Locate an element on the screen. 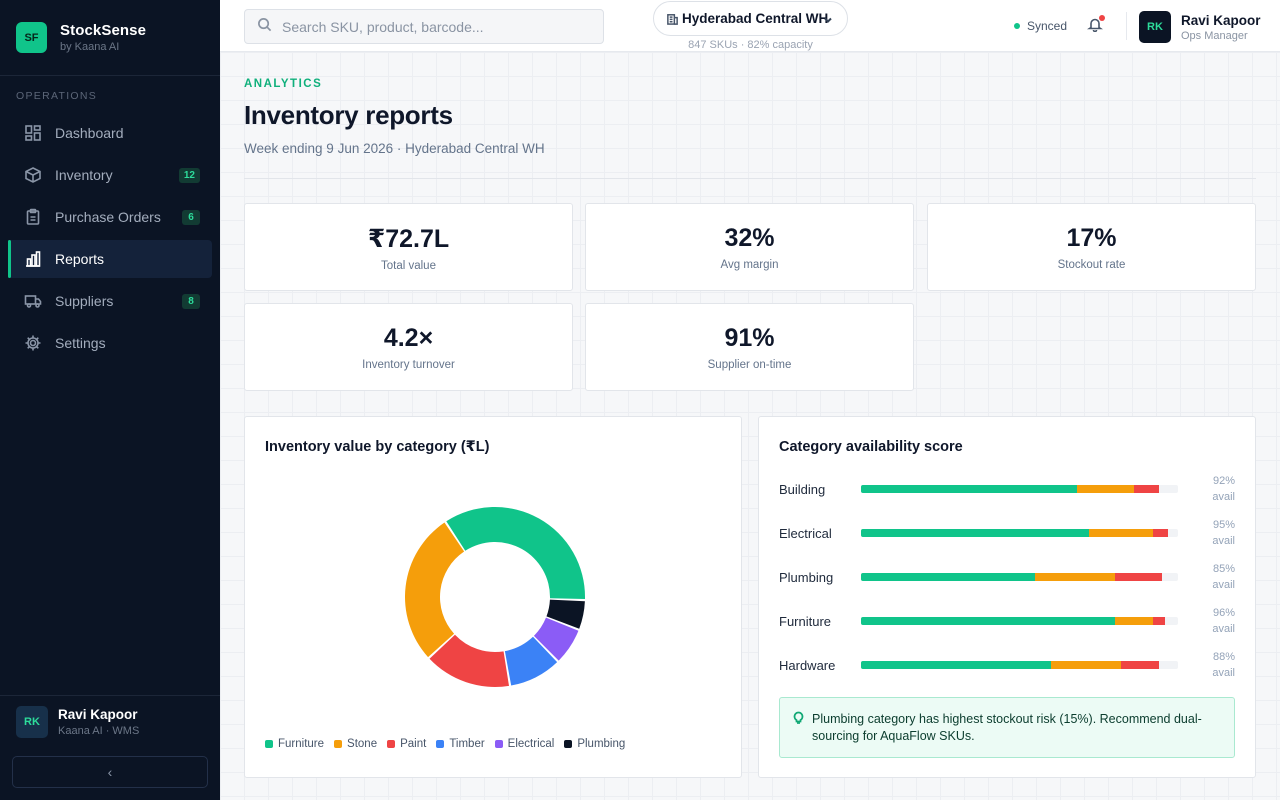  notification-dot is located at coordinates (1102, 18).